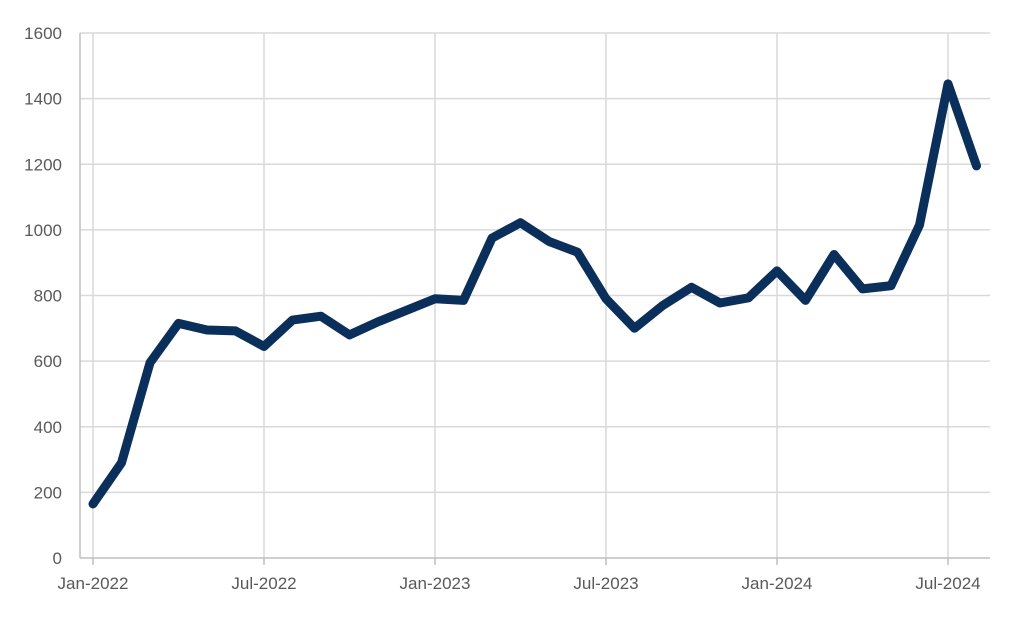  Describe the element at coordinates (43, 99) in the screenshot. I see `y-tick-label: 1400` at that location.